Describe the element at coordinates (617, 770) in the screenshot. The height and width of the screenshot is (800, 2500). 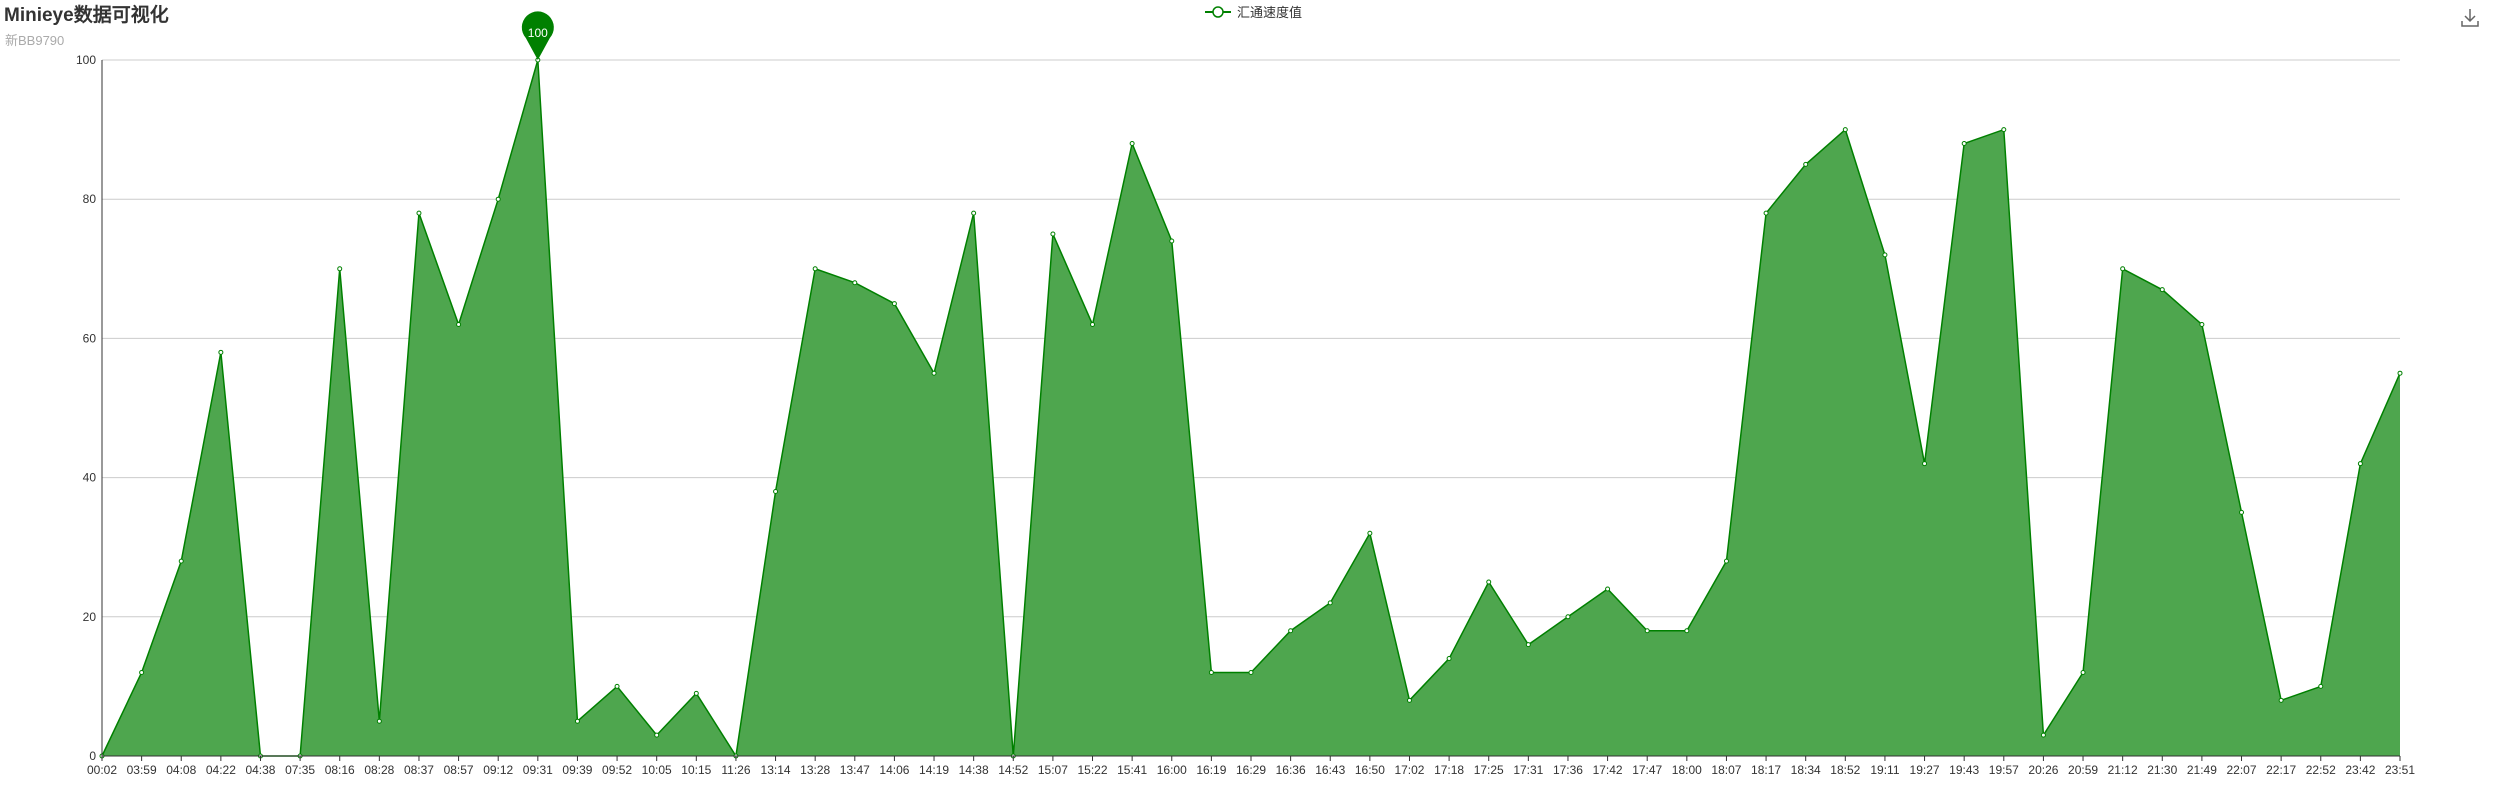
I see `x-tick-label: 09:52` at that location.